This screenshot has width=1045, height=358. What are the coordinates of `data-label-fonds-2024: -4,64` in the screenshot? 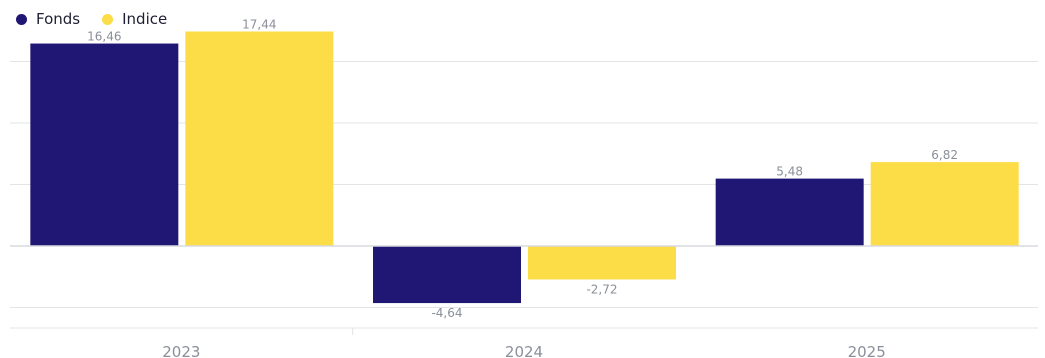 It's located at (446, 313).